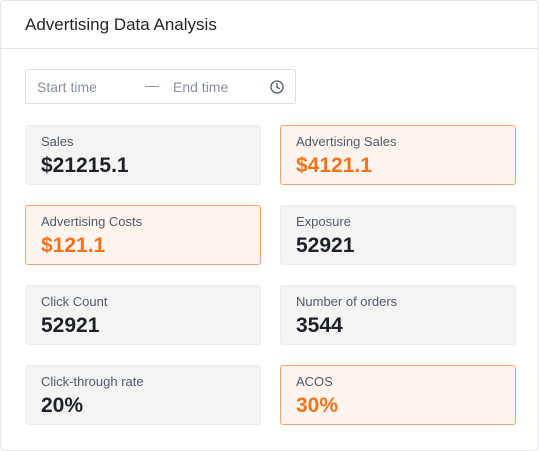 Image resolution: width=539 pixels, height=451 pixels. I want to click on metric-card-number-of-orders: Number of orders 3544, so click(398, 315).